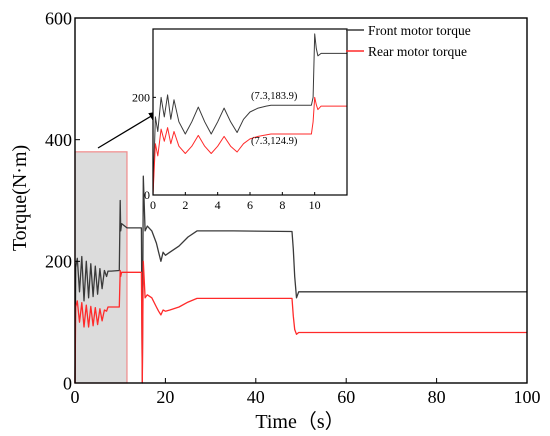  I want to click on inset-x-tick-label: 0, so click(153, 205).